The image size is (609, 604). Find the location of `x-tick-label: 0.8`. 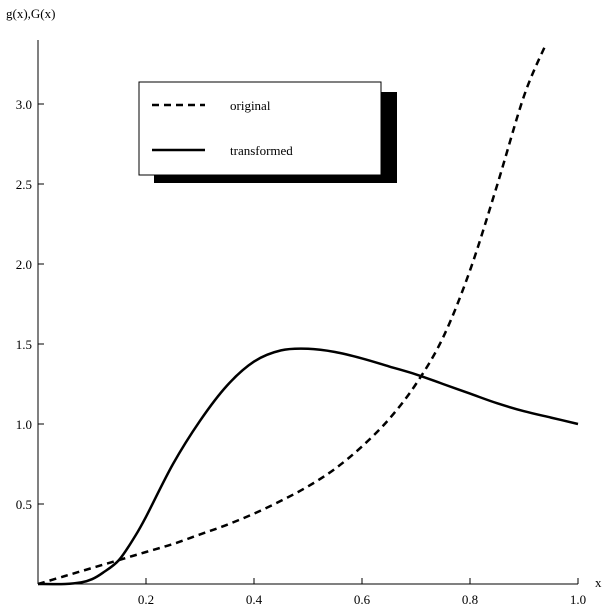

x-tick-label: 0.8 is located at coordinates (470, 598).